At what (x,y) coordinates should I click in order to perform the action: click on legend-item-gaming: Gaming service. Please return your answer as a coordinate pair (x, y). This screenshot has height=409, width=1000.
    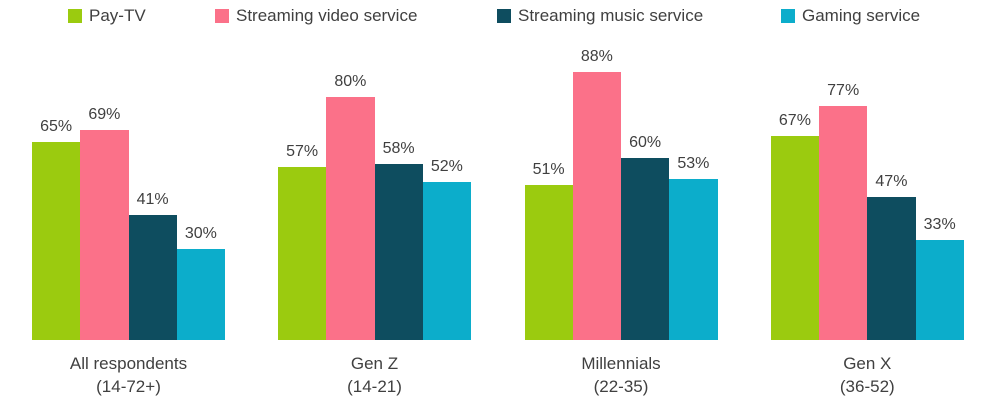
    Looking at the image, I should click on (850, 16).